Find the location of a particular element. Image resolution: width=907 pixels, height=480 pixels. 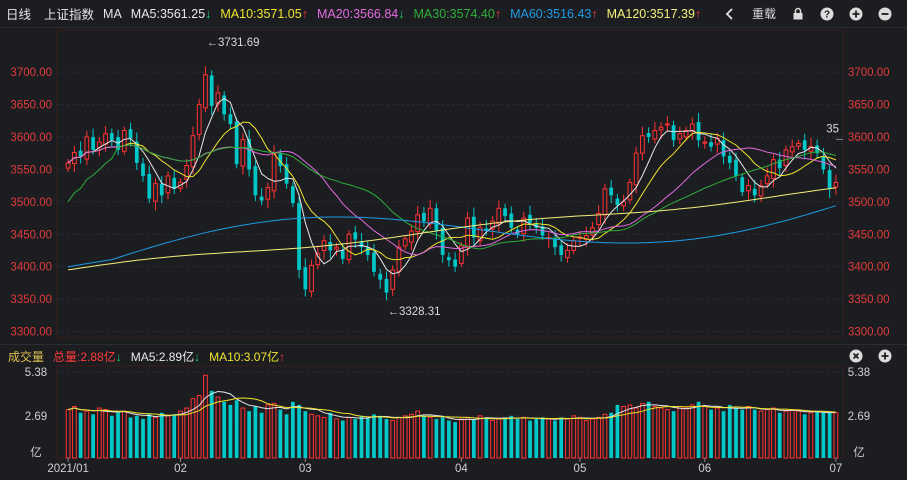

price-tick-label-right: 3600.00 is located at coordinates (869, 138).